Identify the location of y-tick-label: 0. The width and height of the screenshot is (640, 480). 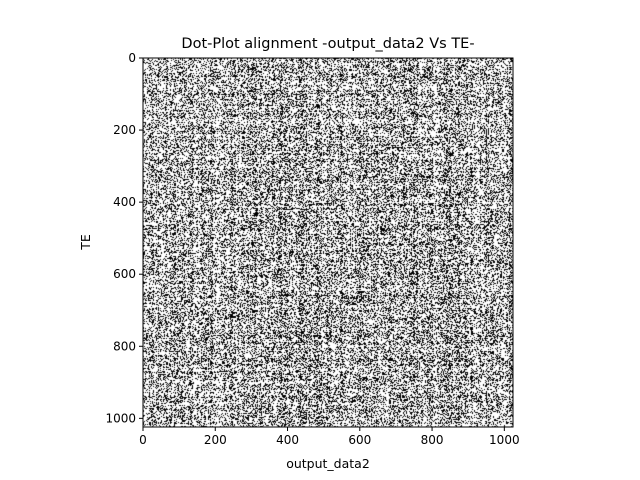
(132, 58).